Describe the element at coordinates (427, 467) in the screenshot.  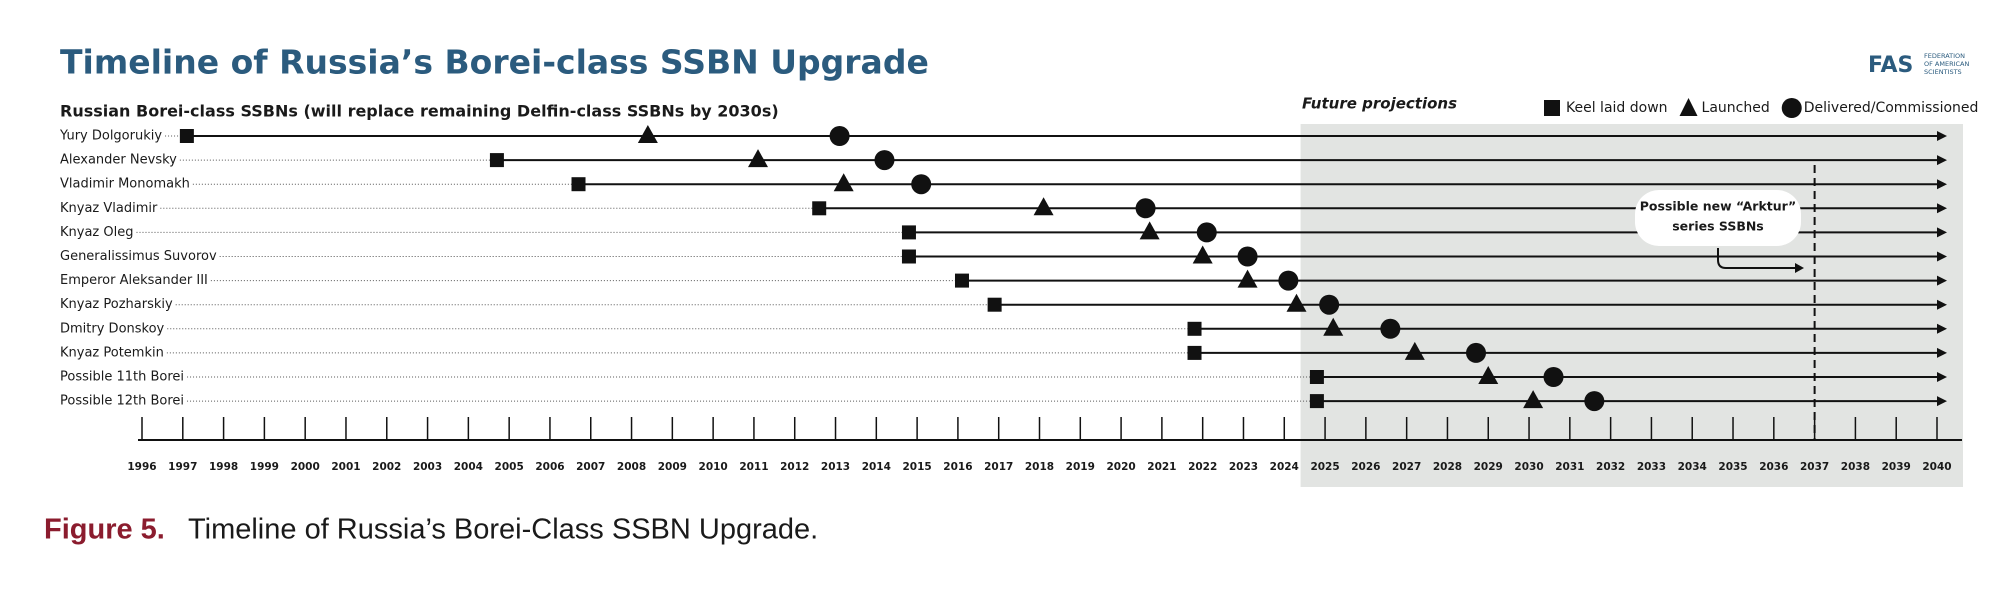
I see `x-tick-label: 2003` at that location.